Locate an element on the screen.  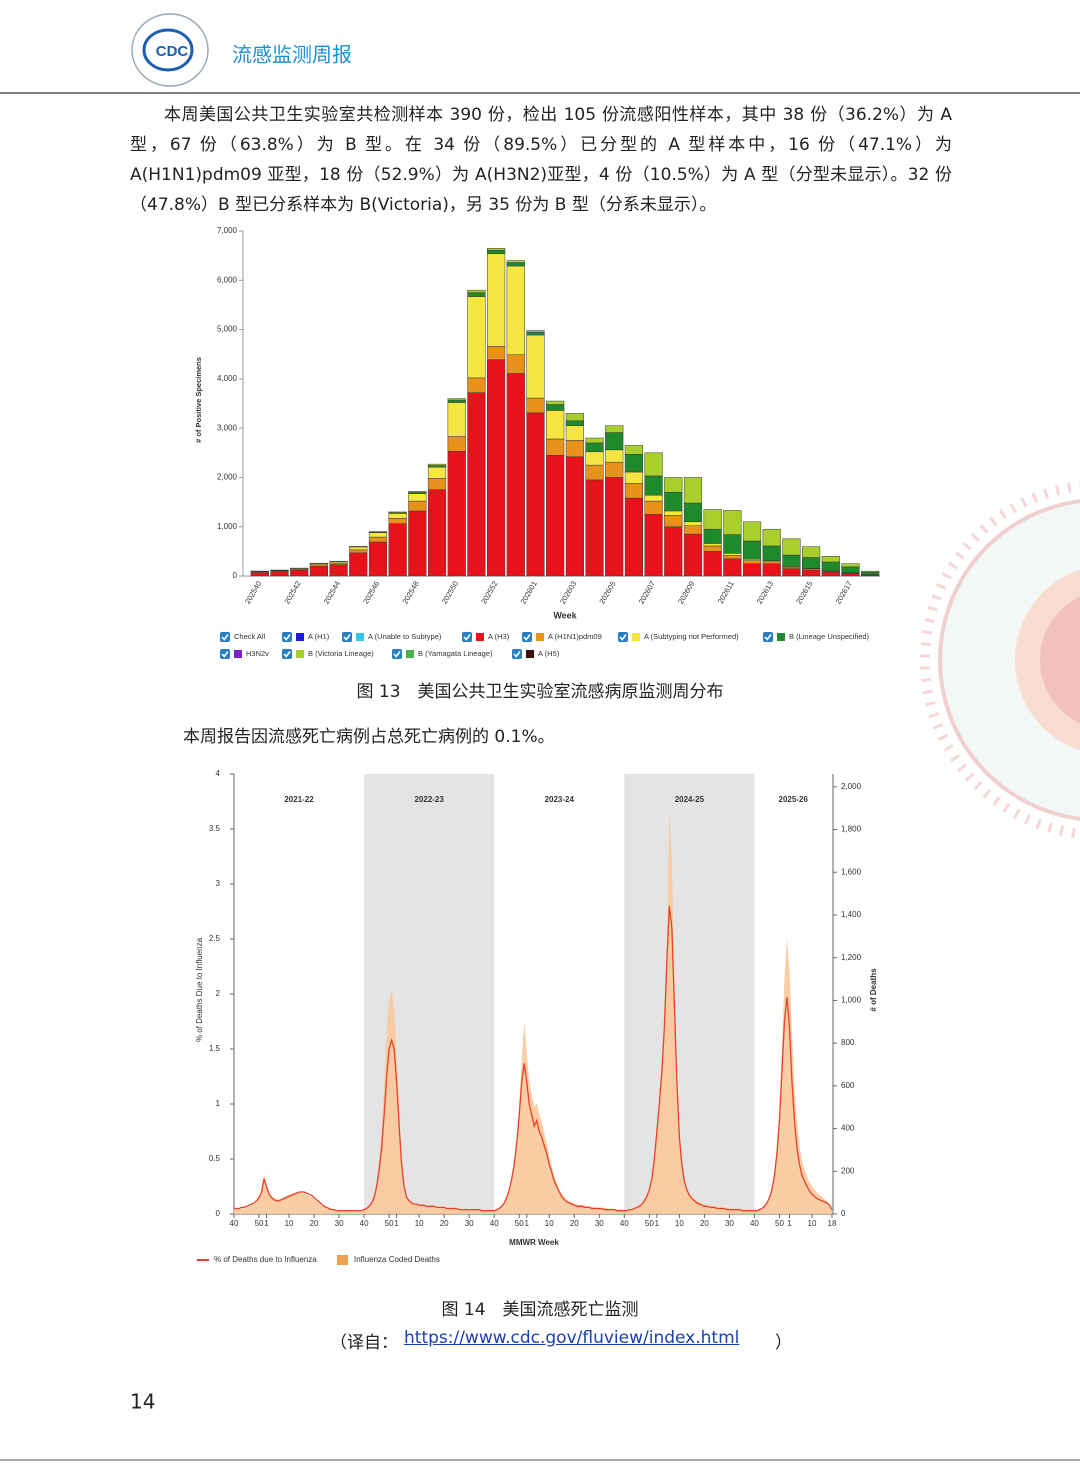
x-tick-label: 202552 is located at coordinates (489, 592).